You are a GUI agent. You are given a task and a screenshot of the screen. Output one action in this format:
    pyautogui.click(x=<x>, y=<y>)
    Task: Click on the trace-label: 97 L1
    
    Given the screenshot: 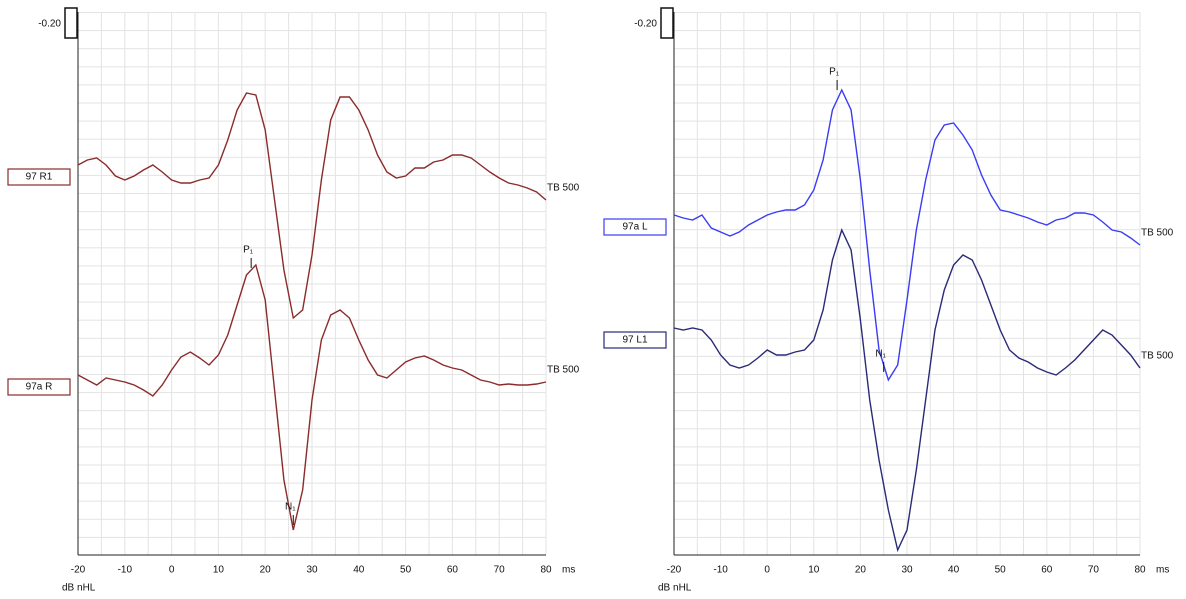 What is the action you would take?
    pyautogui.click(x=634, y=340)
    